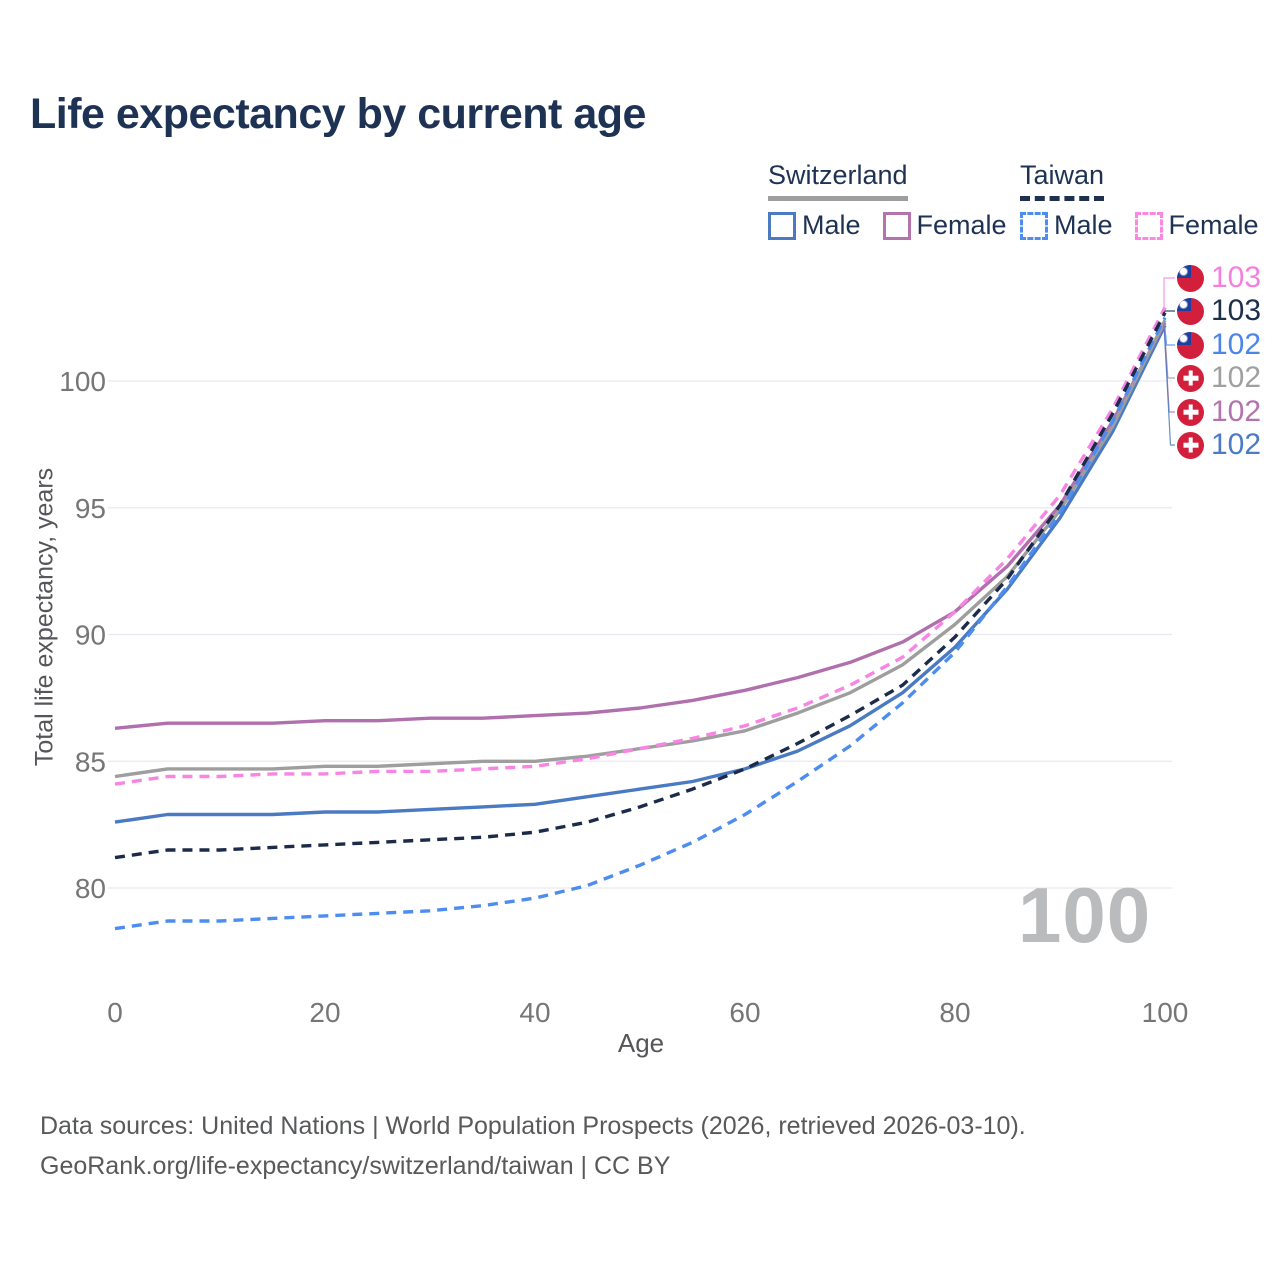  Describe the element at coordinates (831, 225) in the screenshot. I see `legend-label-switzerland-male: Male` at that location.